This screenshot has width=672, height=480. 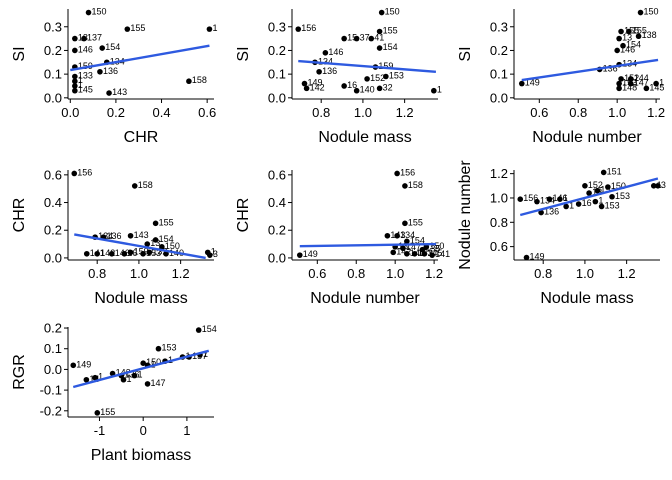 I want to click on y-axis-title: Nodule number, so click(x=465, y=215).